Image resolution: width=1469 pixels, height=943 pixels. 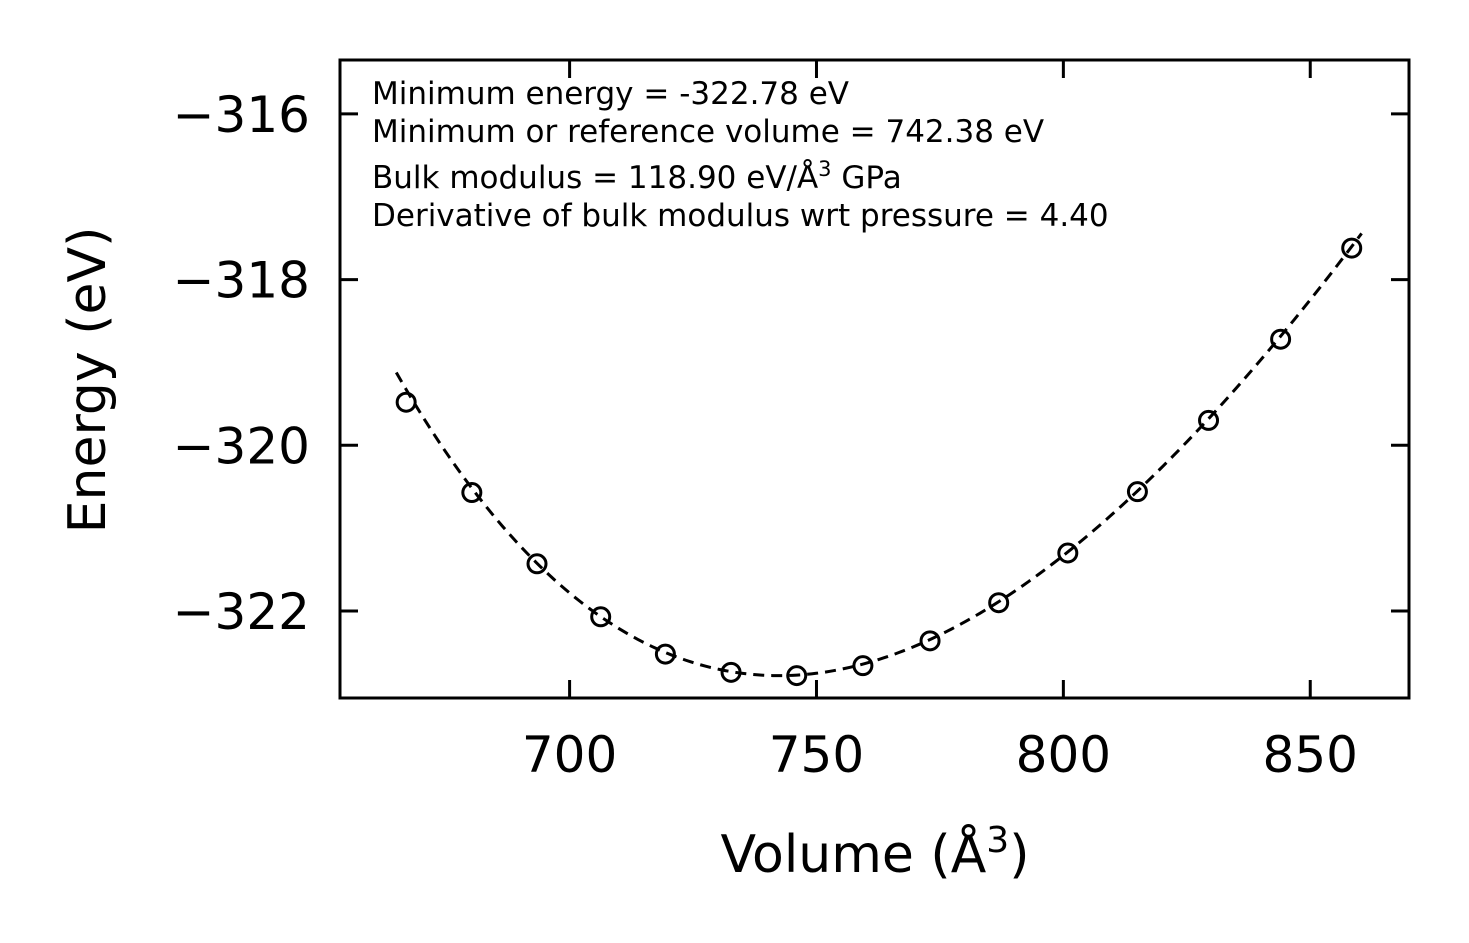 What do you see at coordinates (1310, 755) in the screenshot?
I see `x-tick-label: 850` at bounding box center [1310, 755].